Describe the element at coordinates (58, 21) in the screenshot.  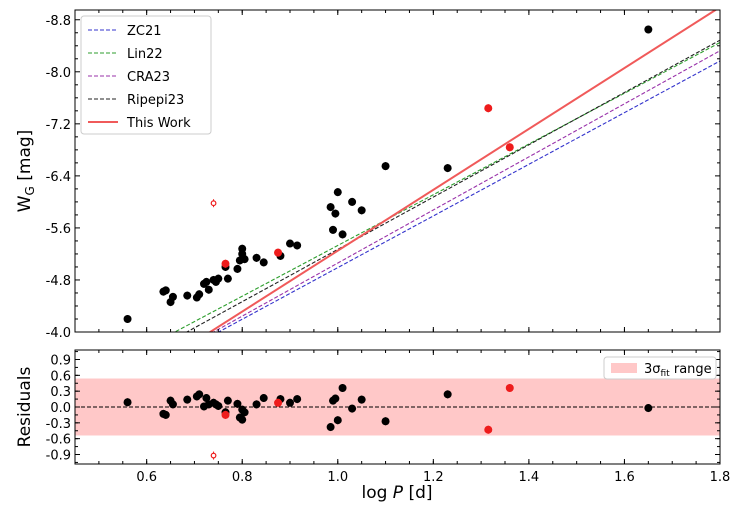
I see `top-y-tick-label: -8.8` at that location.